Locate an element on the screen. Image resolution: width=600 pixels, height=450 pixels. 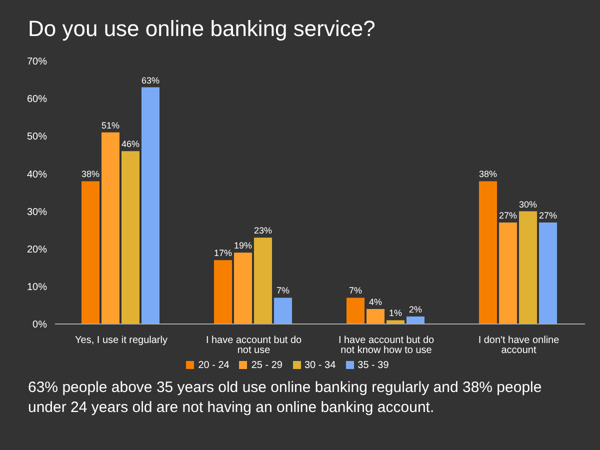
y-tick-label: 30% is located at coordinates (37, 212).